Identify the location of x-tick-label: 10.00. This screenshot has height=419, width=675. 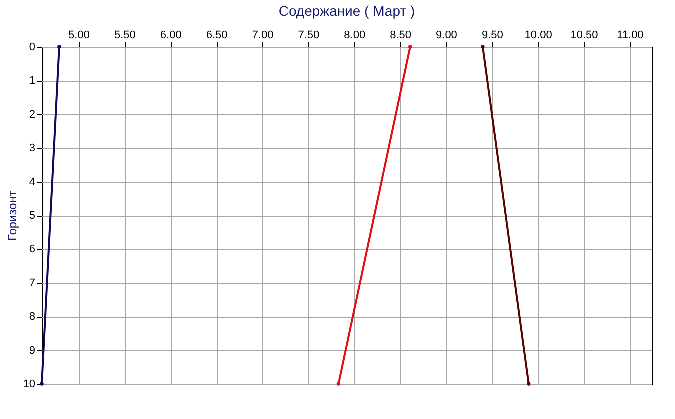
(538, 36).